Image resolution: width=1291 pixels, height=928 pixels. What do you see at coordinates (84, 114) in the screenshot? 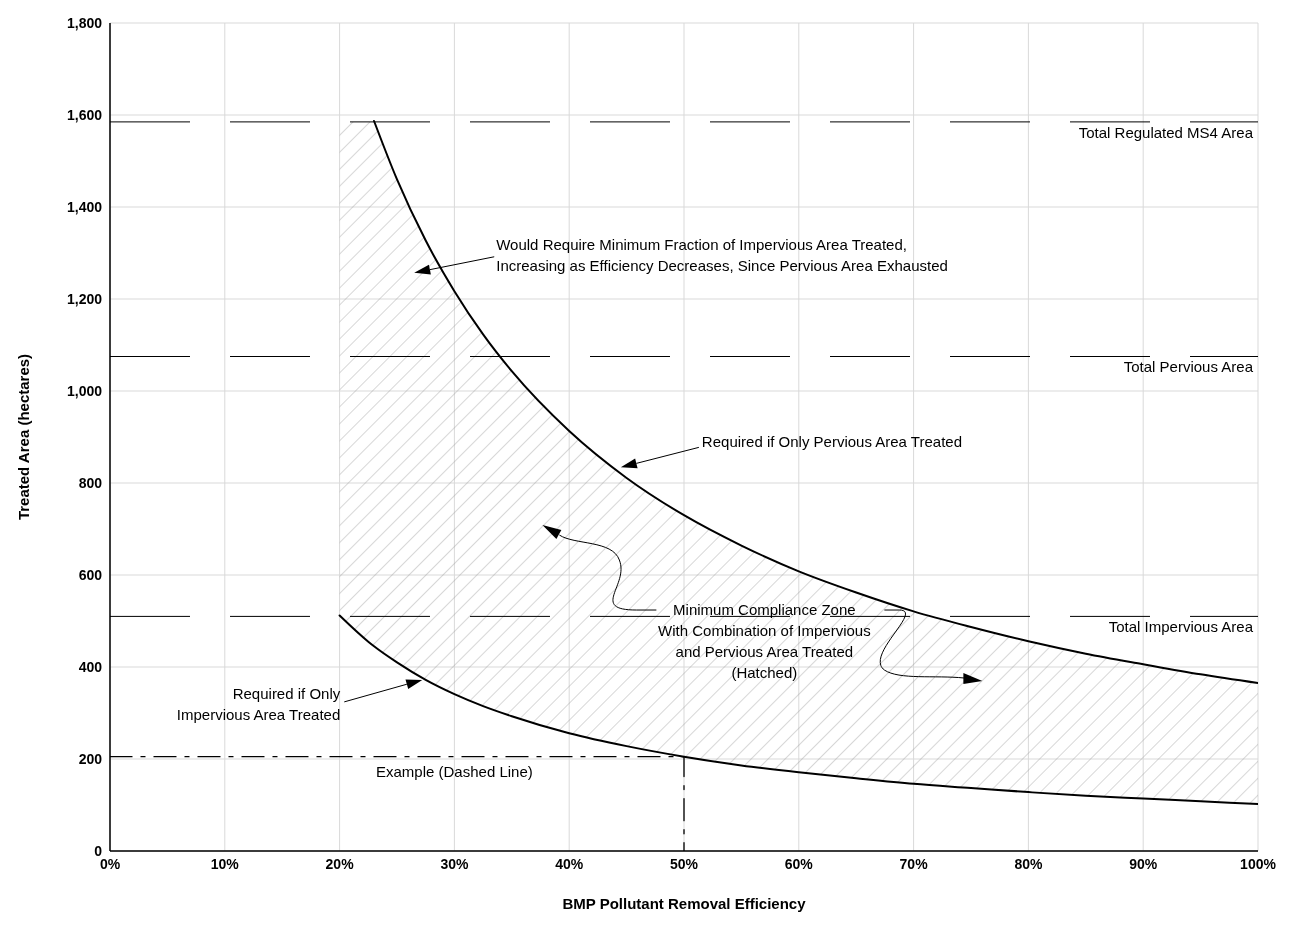
I see `y-tick-label: 1,600` at bounding box center [84, 114].